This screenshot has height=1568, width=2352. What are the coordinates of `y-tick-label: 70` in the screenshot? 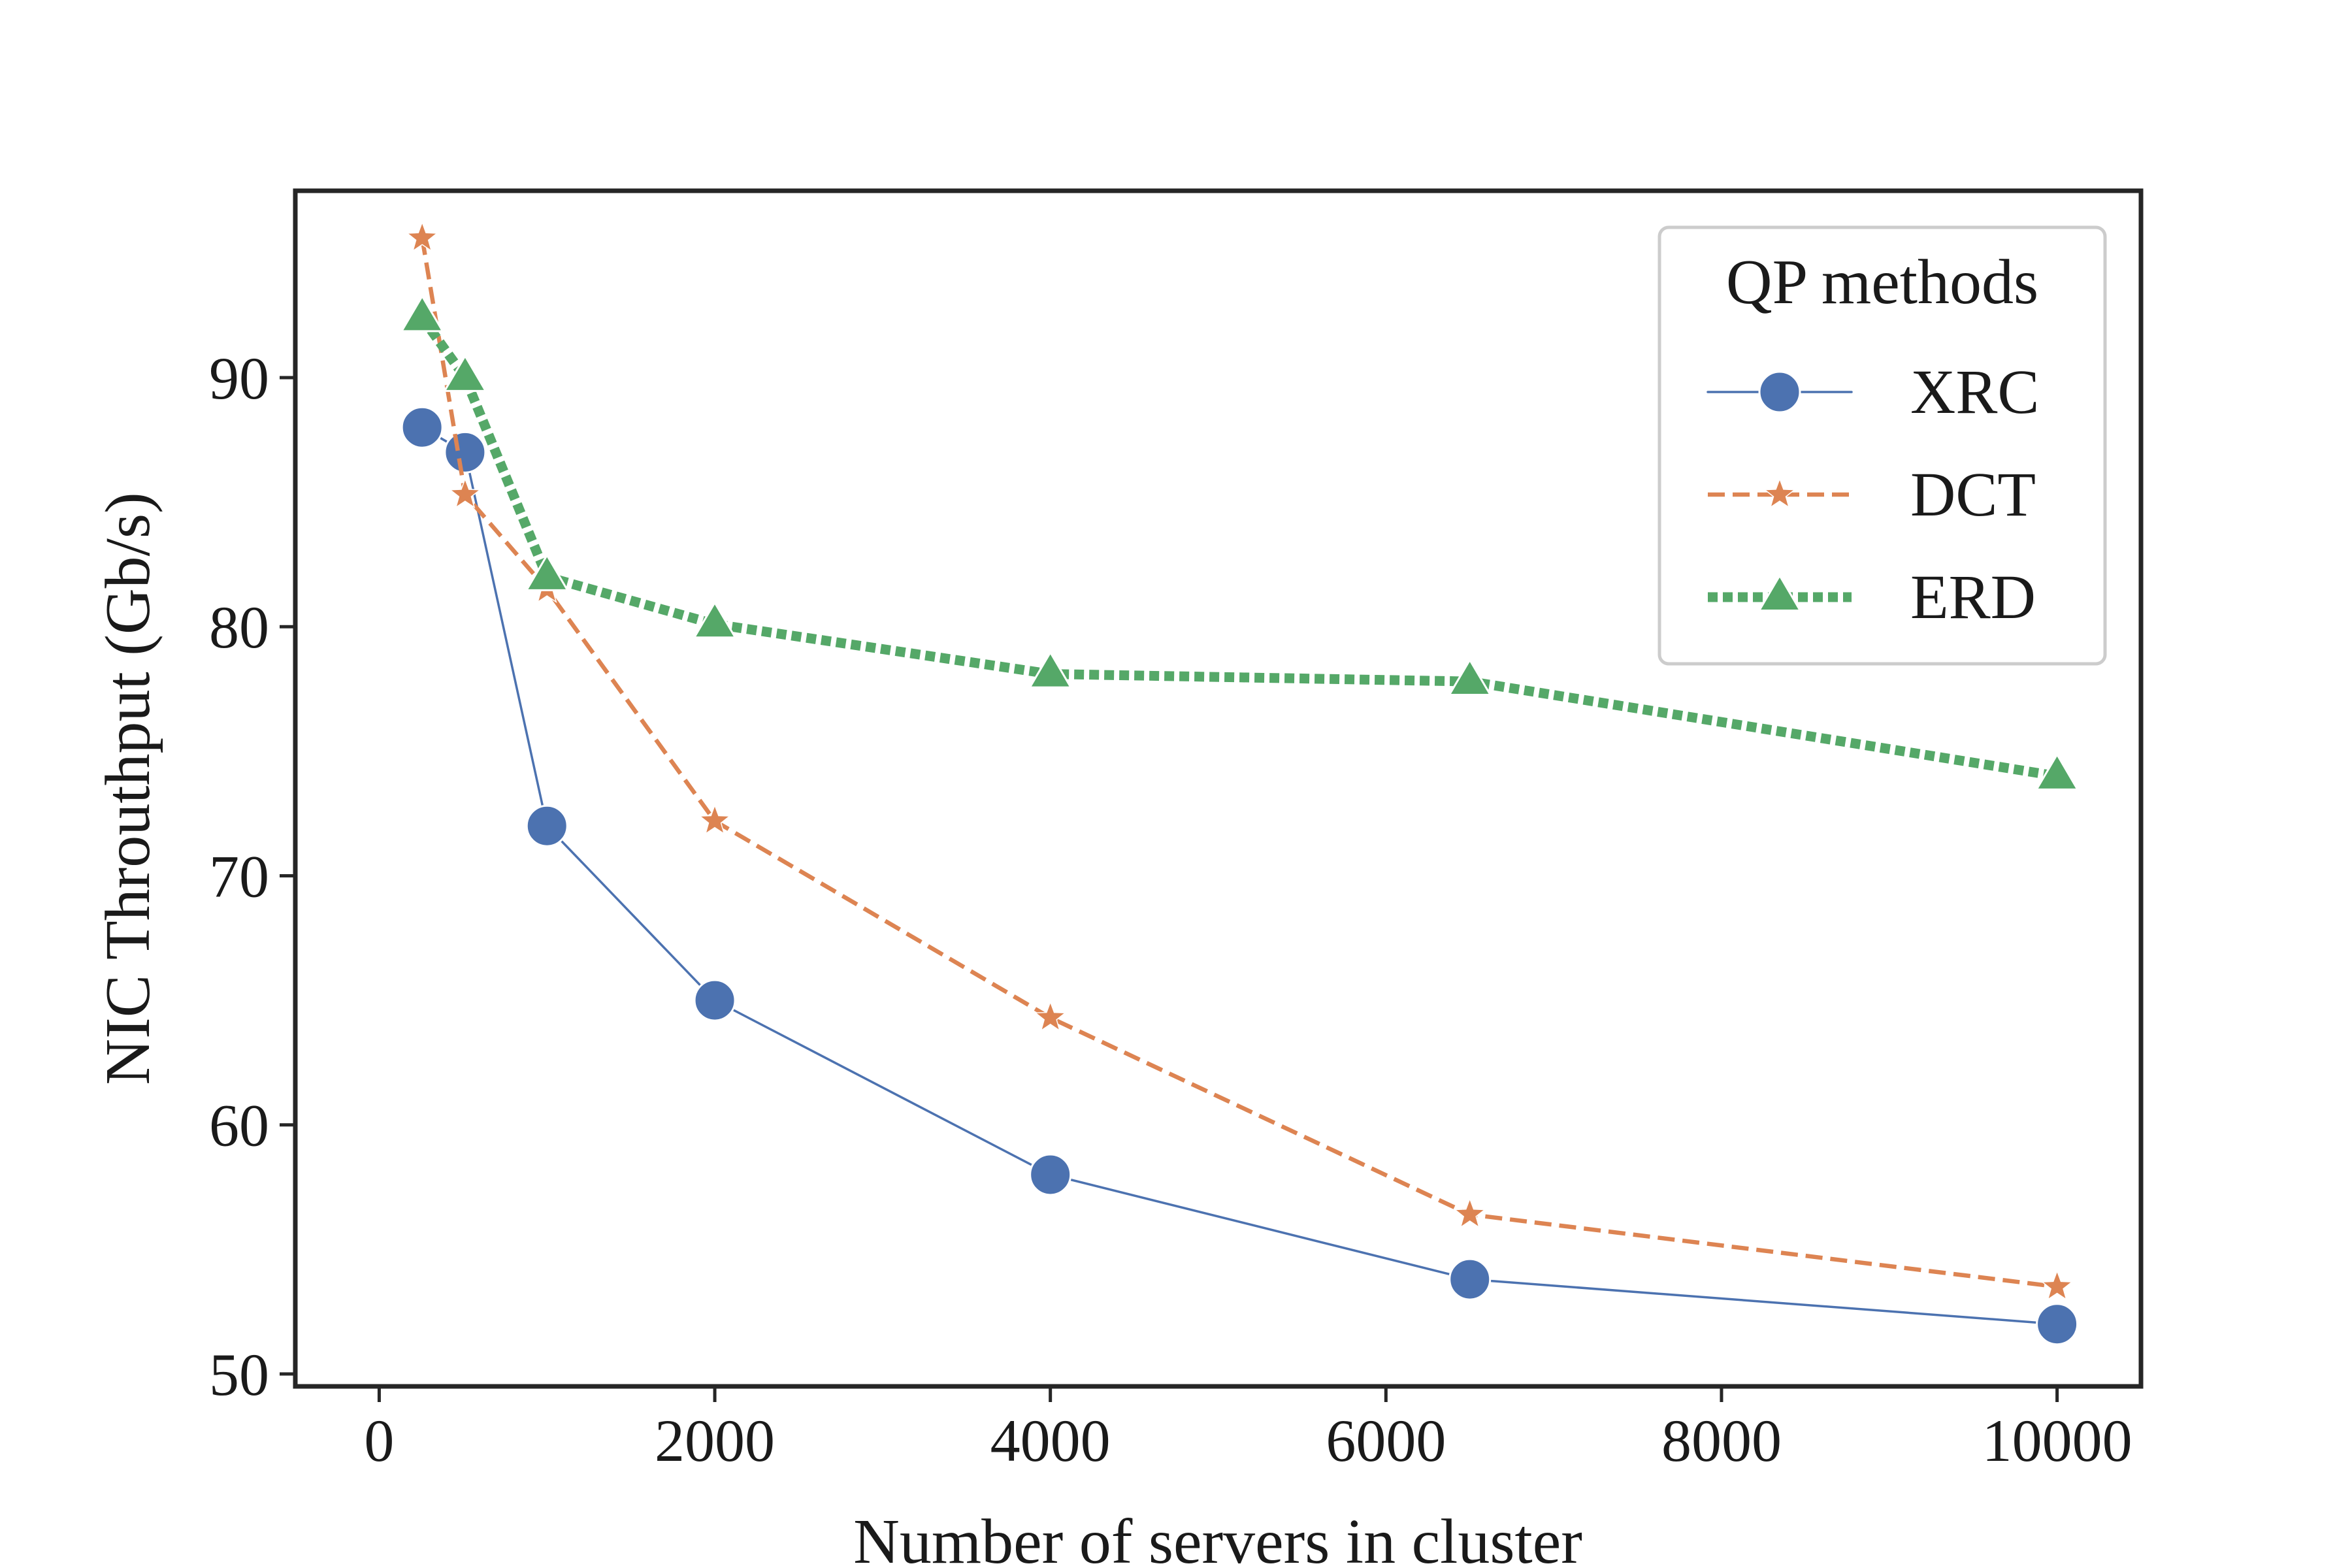 It's located at (239, 876).